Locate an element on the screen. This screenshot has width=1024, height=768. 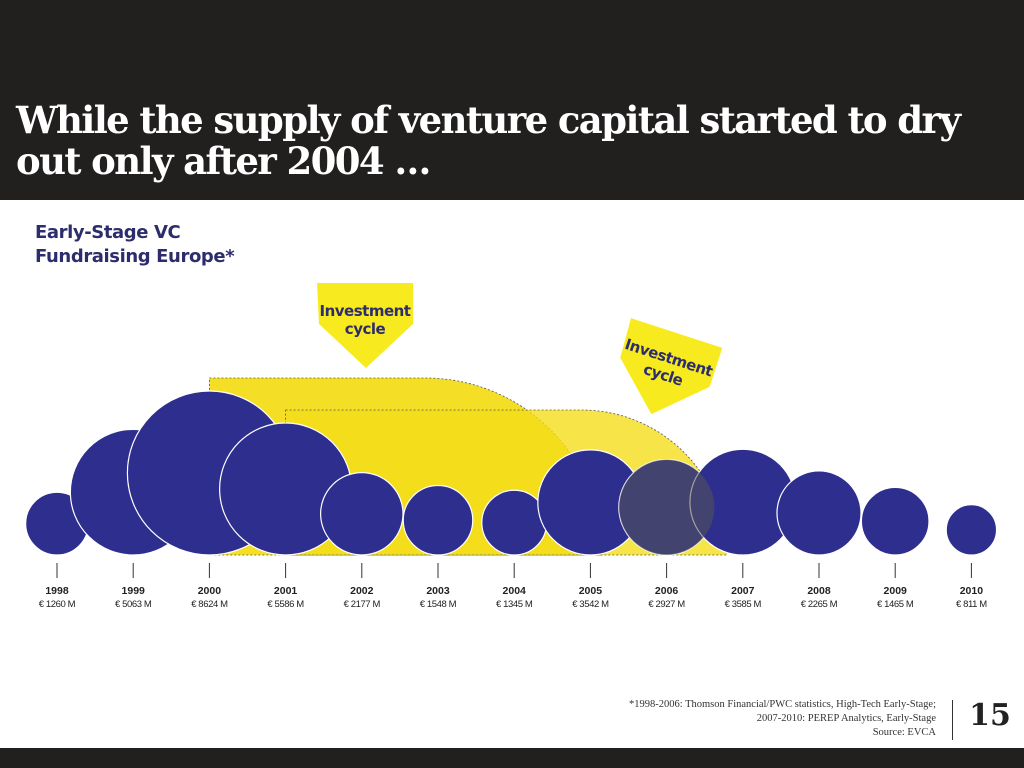
investment-cycle-arrow-1-shape is located at coordinates (365, 325).